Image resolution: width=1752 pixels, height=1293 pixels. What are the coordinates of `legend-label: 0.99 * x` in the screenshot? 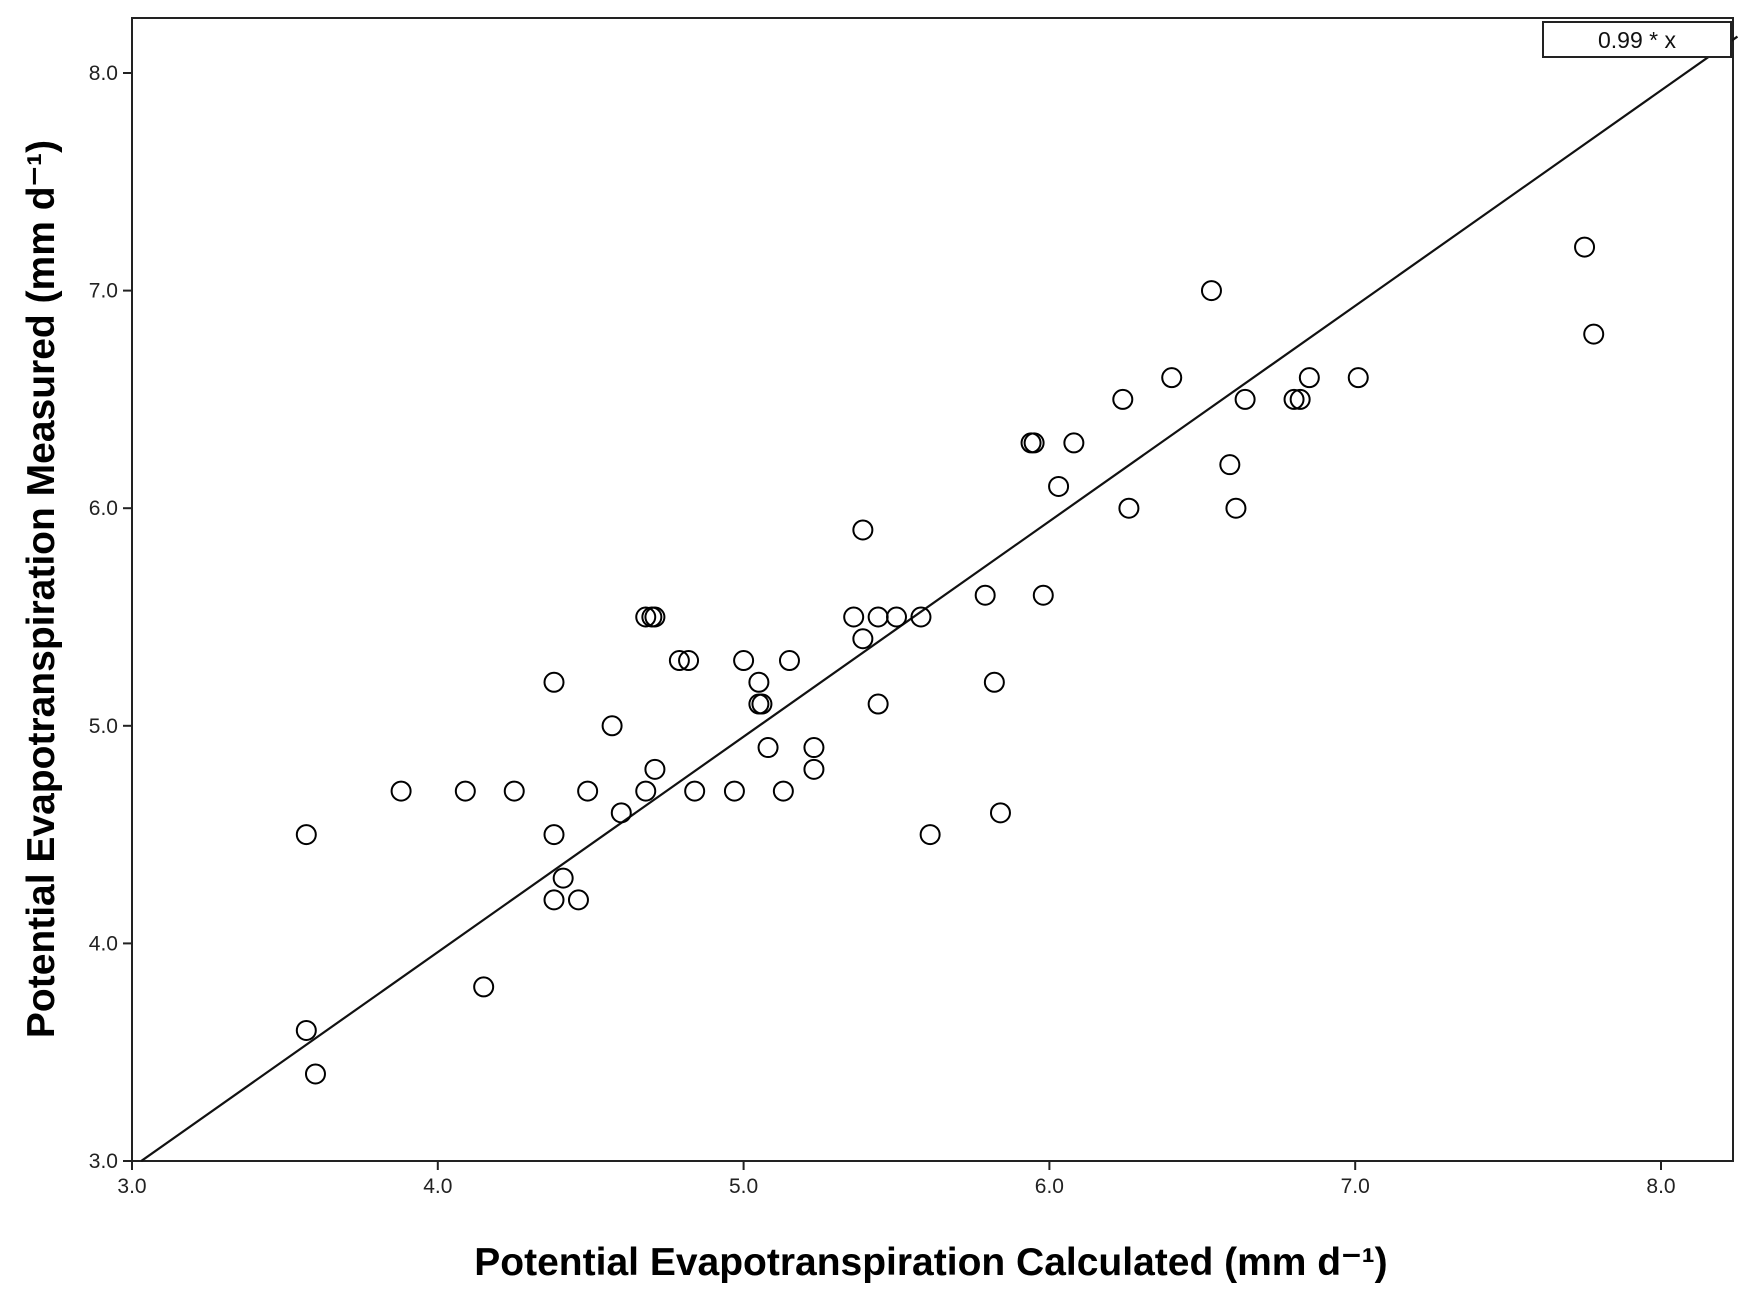 It's located at (1637, 40).